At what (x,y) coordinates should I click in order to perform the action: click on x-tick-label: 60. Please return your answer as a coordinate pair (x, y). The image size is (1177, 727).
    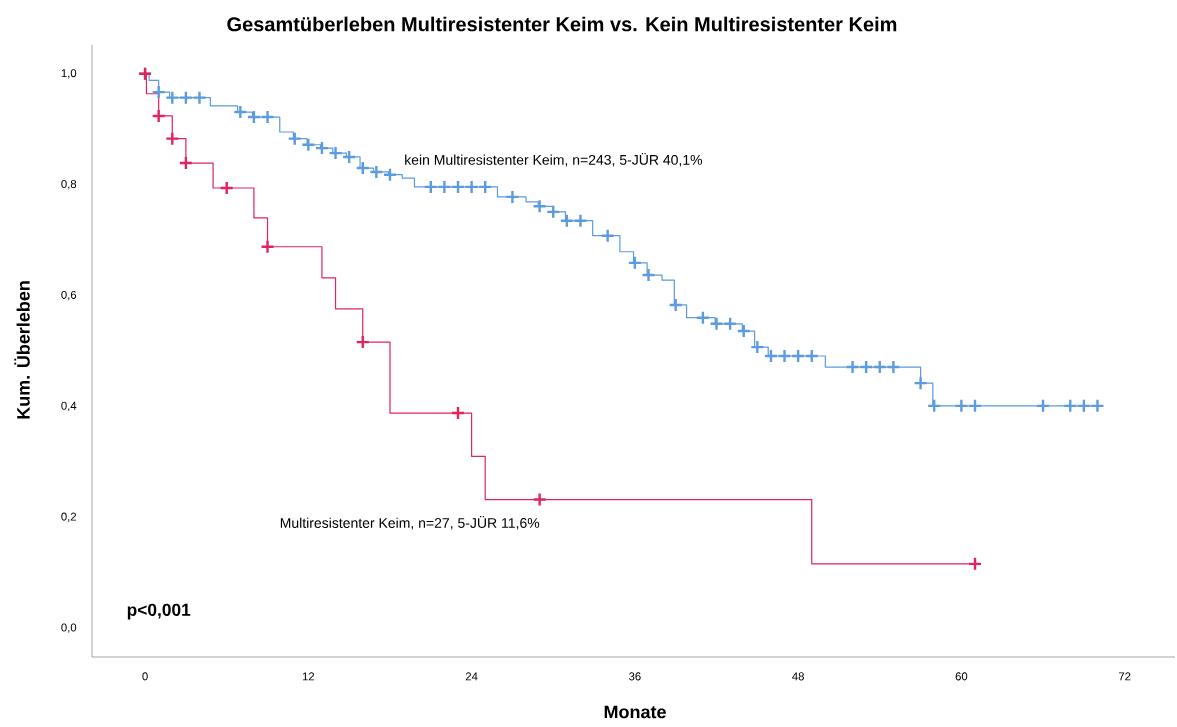
    Looking at the image, I should click on (961, 676).